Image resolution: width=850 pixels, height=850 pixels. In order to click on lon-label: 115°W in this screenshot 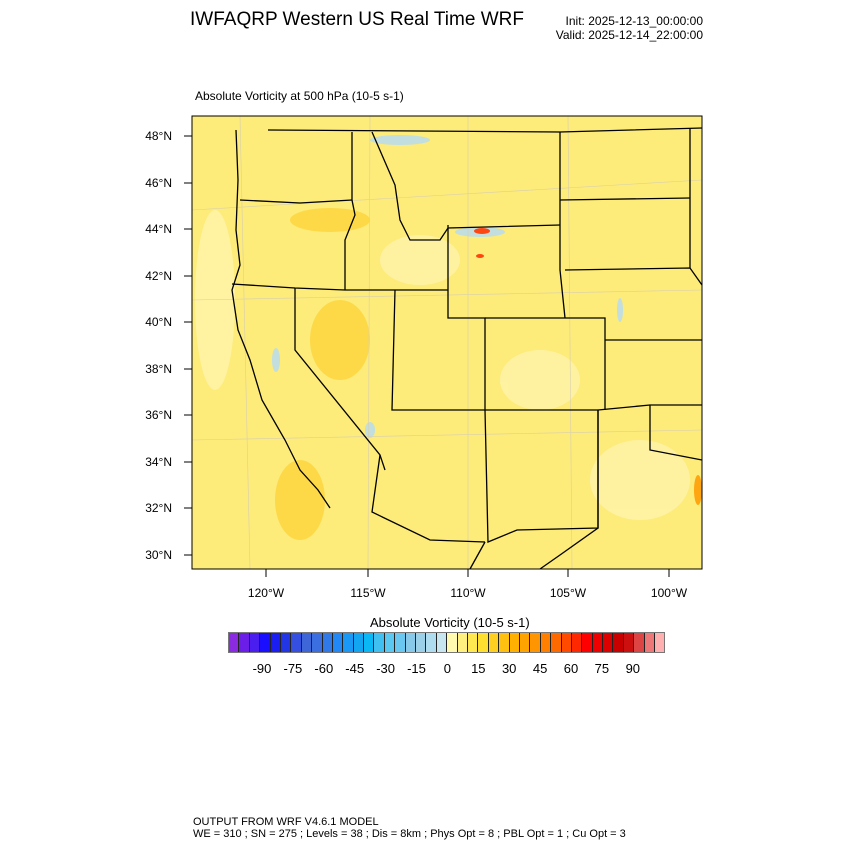, I will do `click(368, 593)`.